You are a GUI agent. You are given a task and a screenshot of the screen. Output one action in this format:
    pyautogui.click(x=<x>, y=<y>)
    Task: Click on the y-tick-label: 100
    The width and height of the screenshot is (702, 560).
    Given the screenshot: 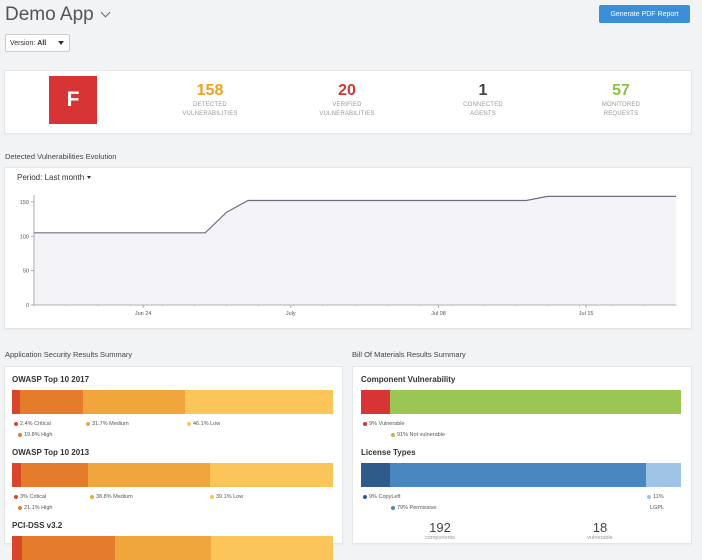 What is the action you would take?
    pyautogui.click(x=24, y=237)
    